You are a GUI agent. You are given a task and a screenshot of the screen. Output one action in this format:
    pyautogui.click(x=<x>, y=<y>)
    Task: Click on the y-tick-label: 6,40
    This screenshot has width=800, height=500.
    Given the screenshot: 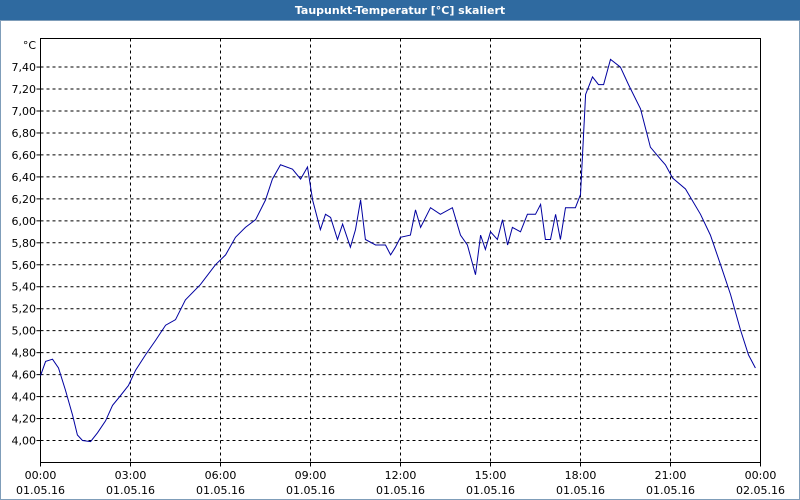 What is the action you would take?
    pyautogui.click(x=24, y=177)
    